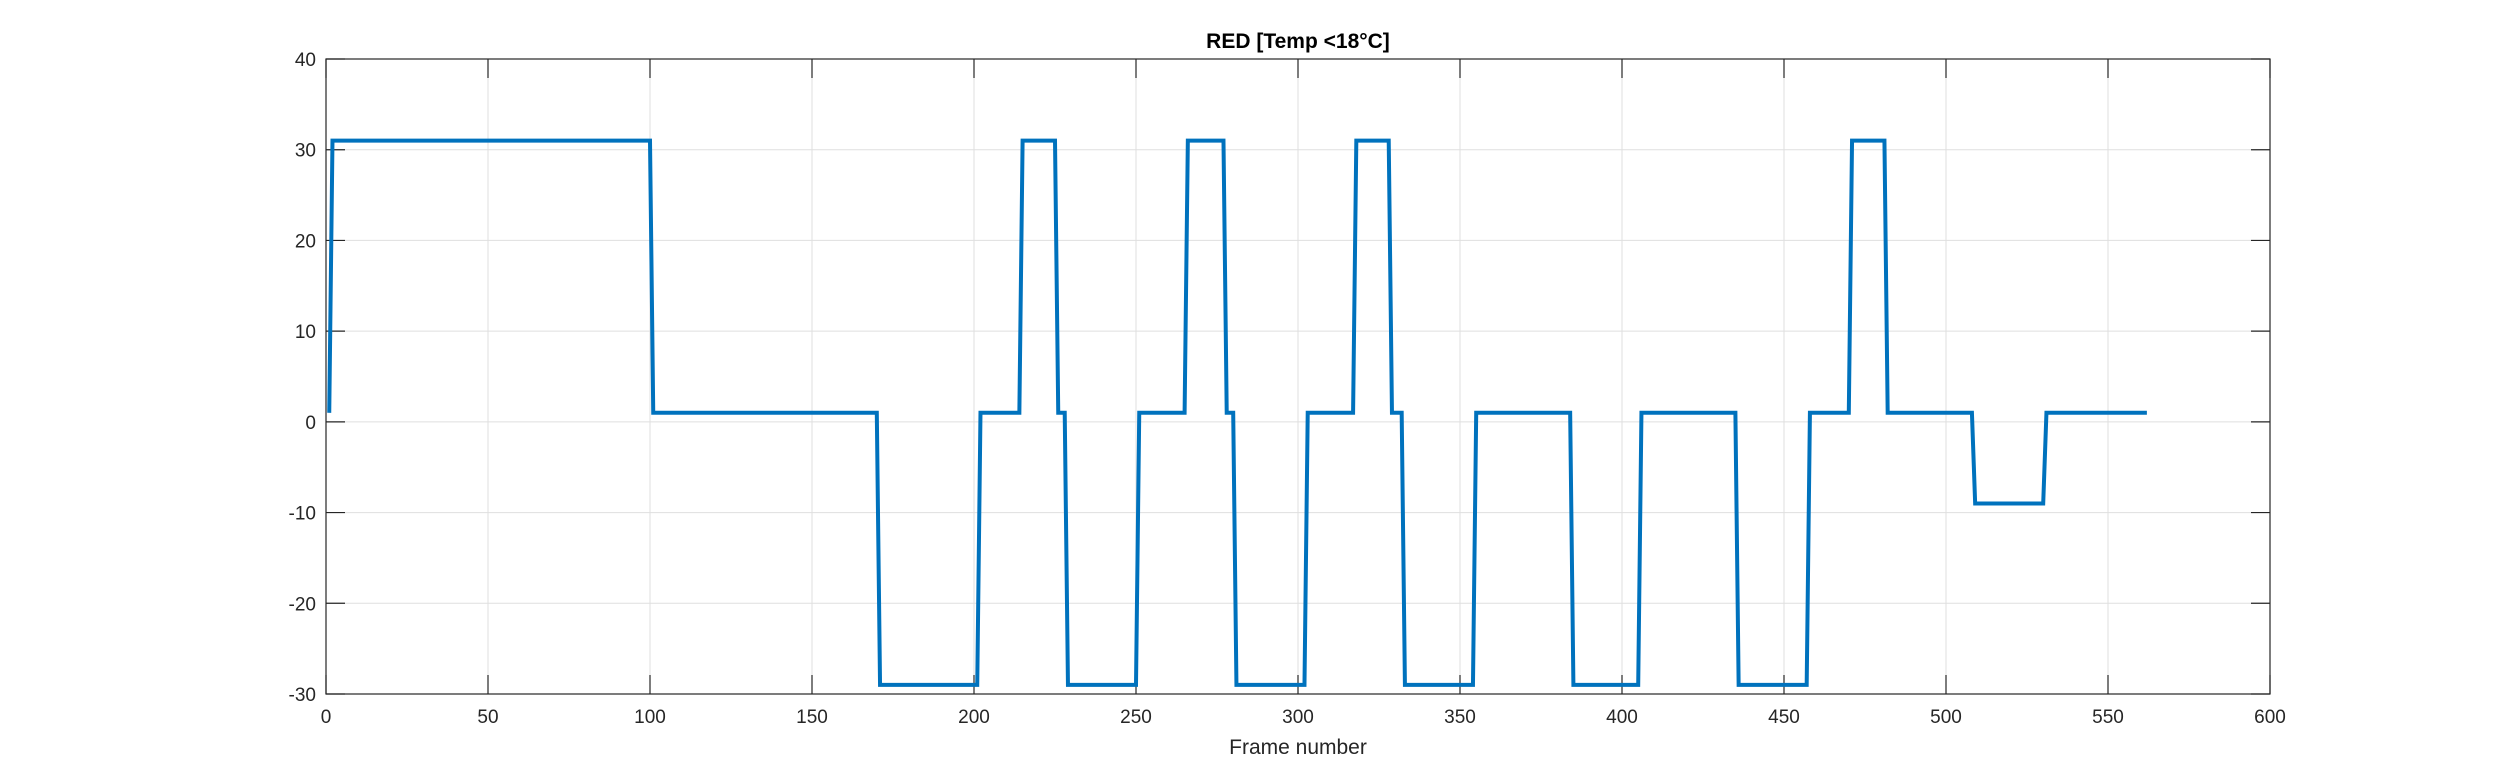  I want to click on y-tick-label: -10, so click(302, 514).